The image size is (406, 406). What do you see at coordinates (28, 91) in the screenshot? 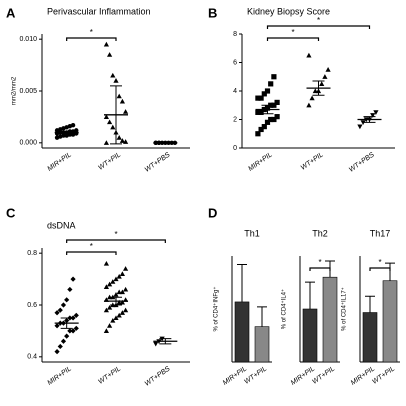
I see `y-tick-label: 0.005` at bounding box center [28, 91].